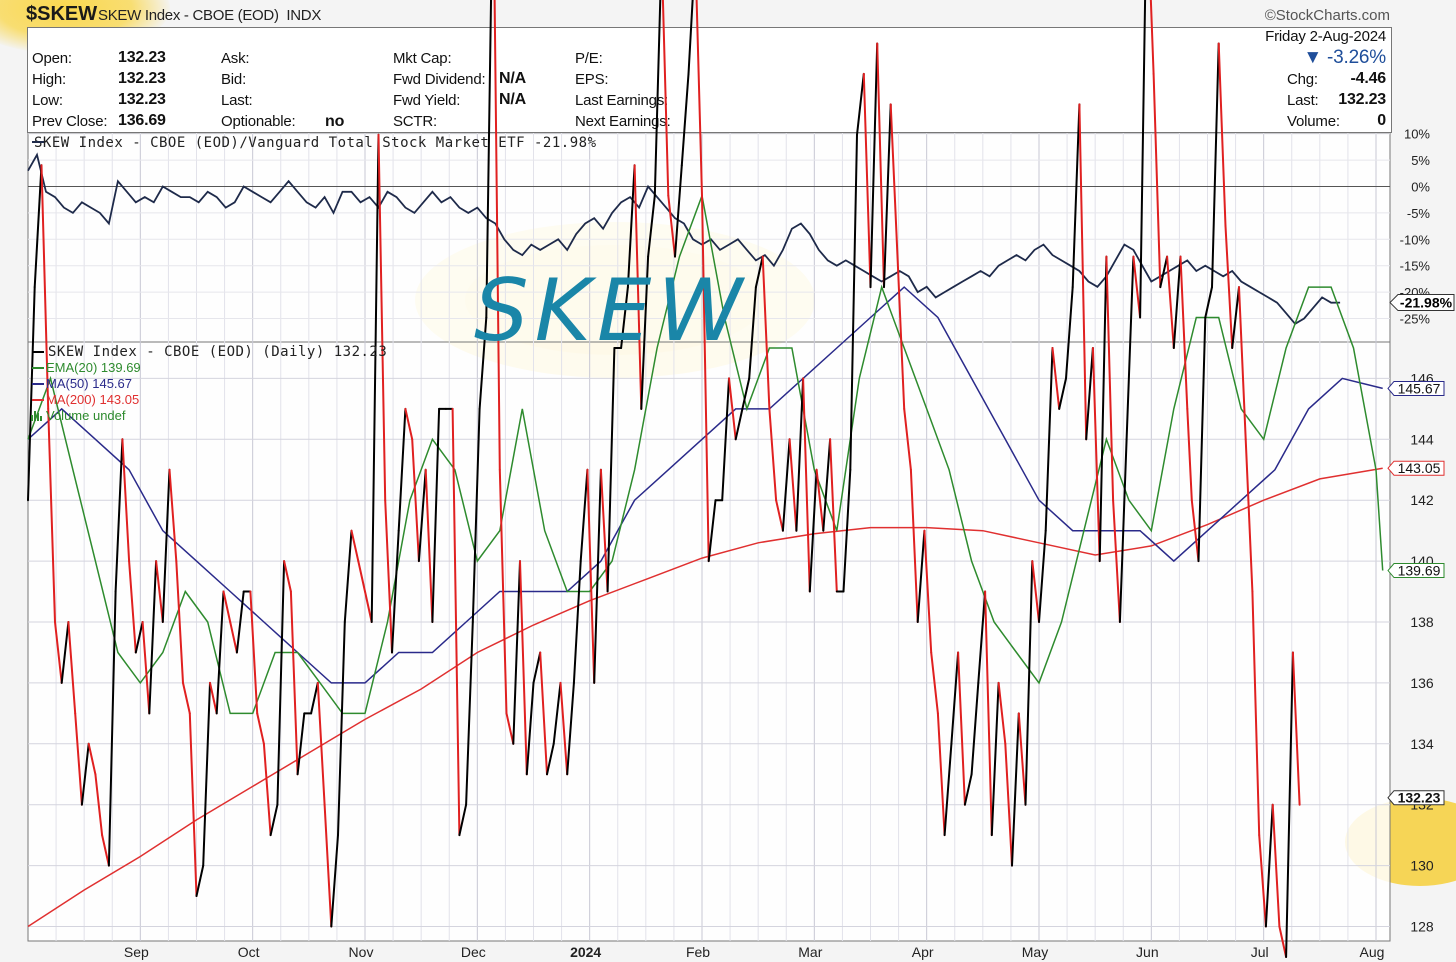 Image resolution: width=1456 pixels, height=962 pixels. What do you see at coordinates (415, 121) in the screenshot?
I see `sctr-label: SCTR:` at bounding box center [415, 121].